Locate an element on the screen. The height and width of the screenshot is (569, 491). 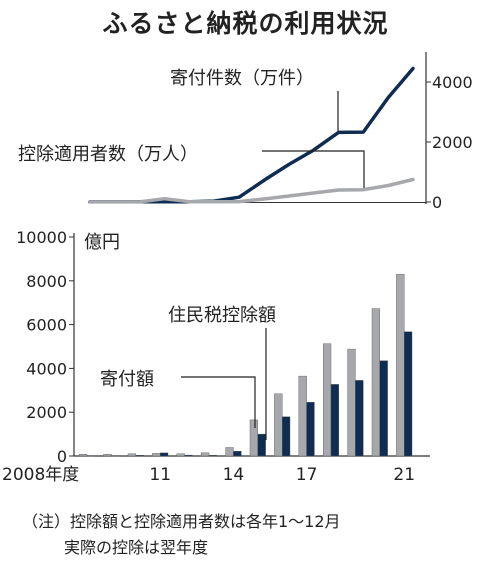
bar-chart-y-tick-label: 4000 is located at coordinates (46, 368).